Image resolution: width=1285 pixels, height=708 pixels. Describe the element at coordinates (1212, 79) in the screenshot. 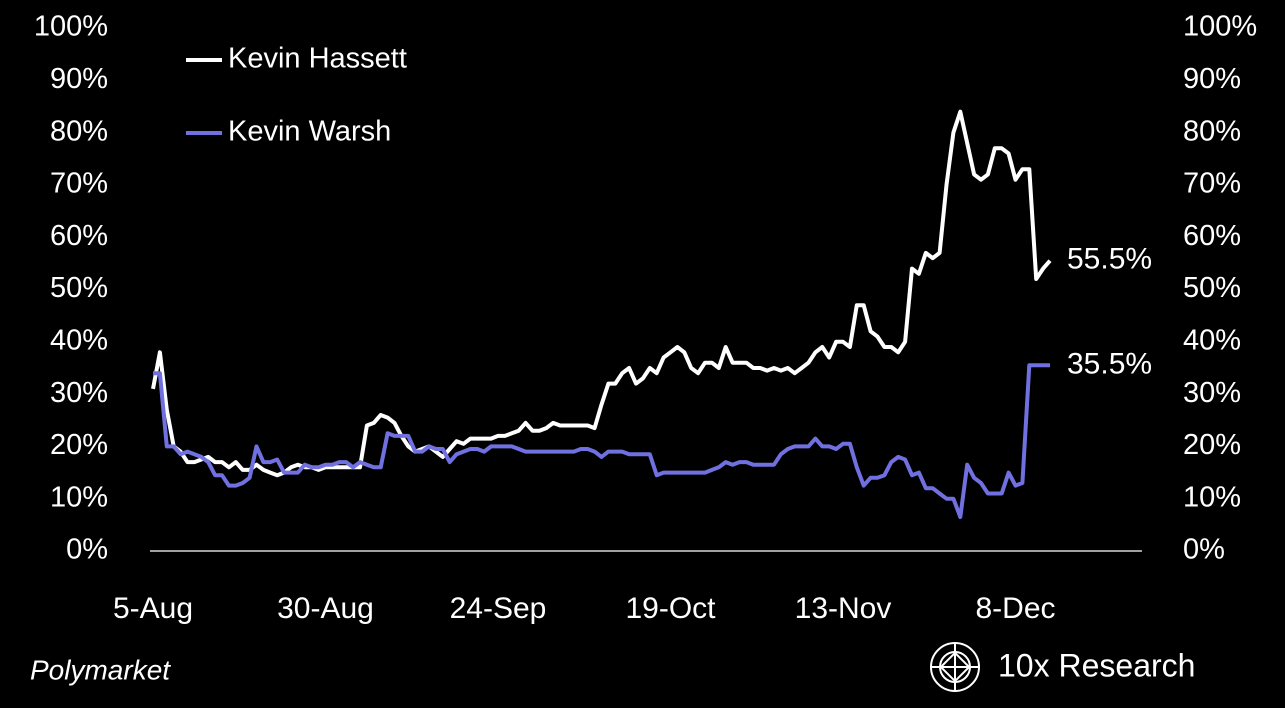

I see `y2-tick-label: 90%` at that location.